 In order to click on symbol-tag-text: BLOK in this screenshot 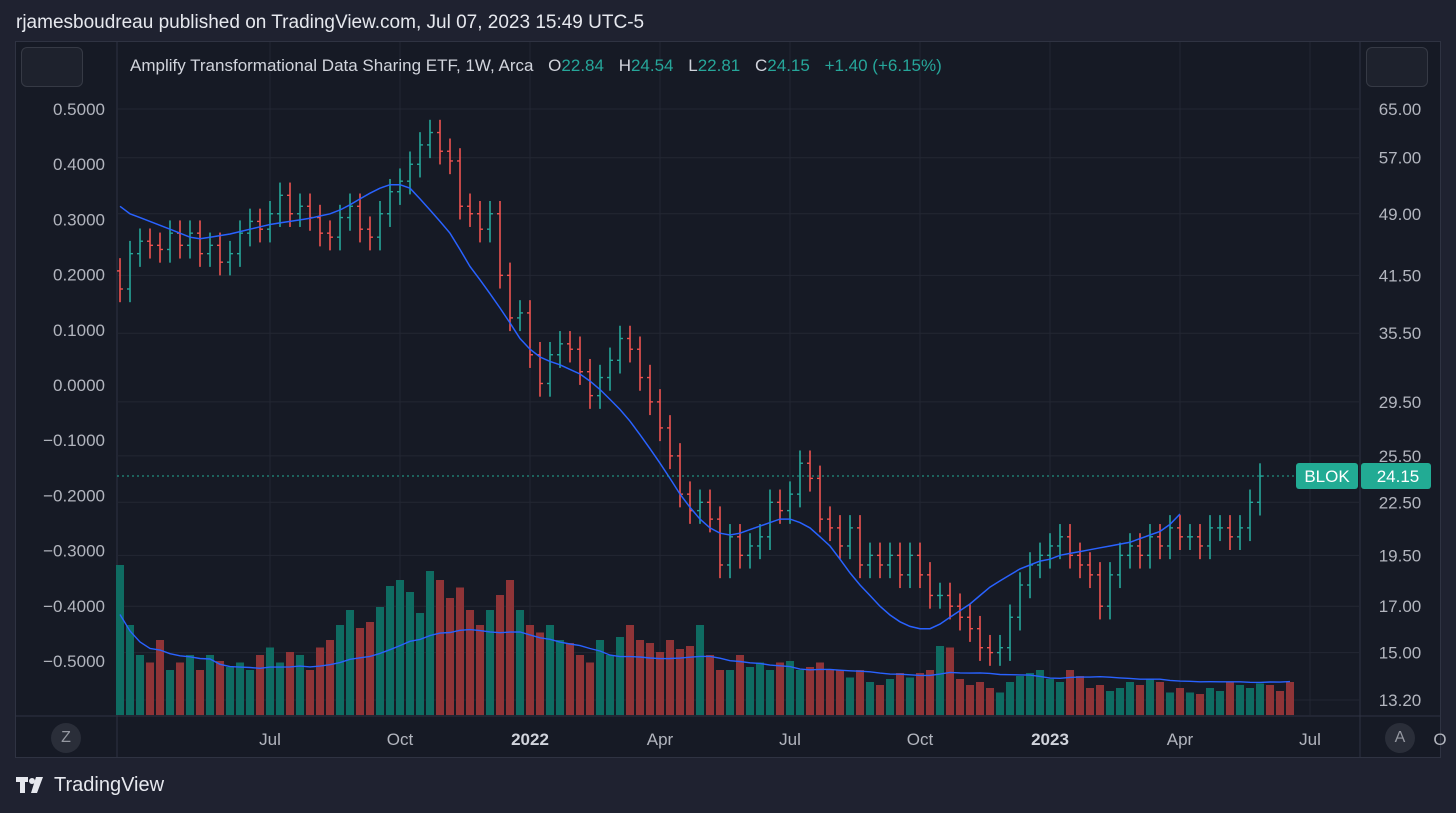, I will do `click(1327, 476)`.